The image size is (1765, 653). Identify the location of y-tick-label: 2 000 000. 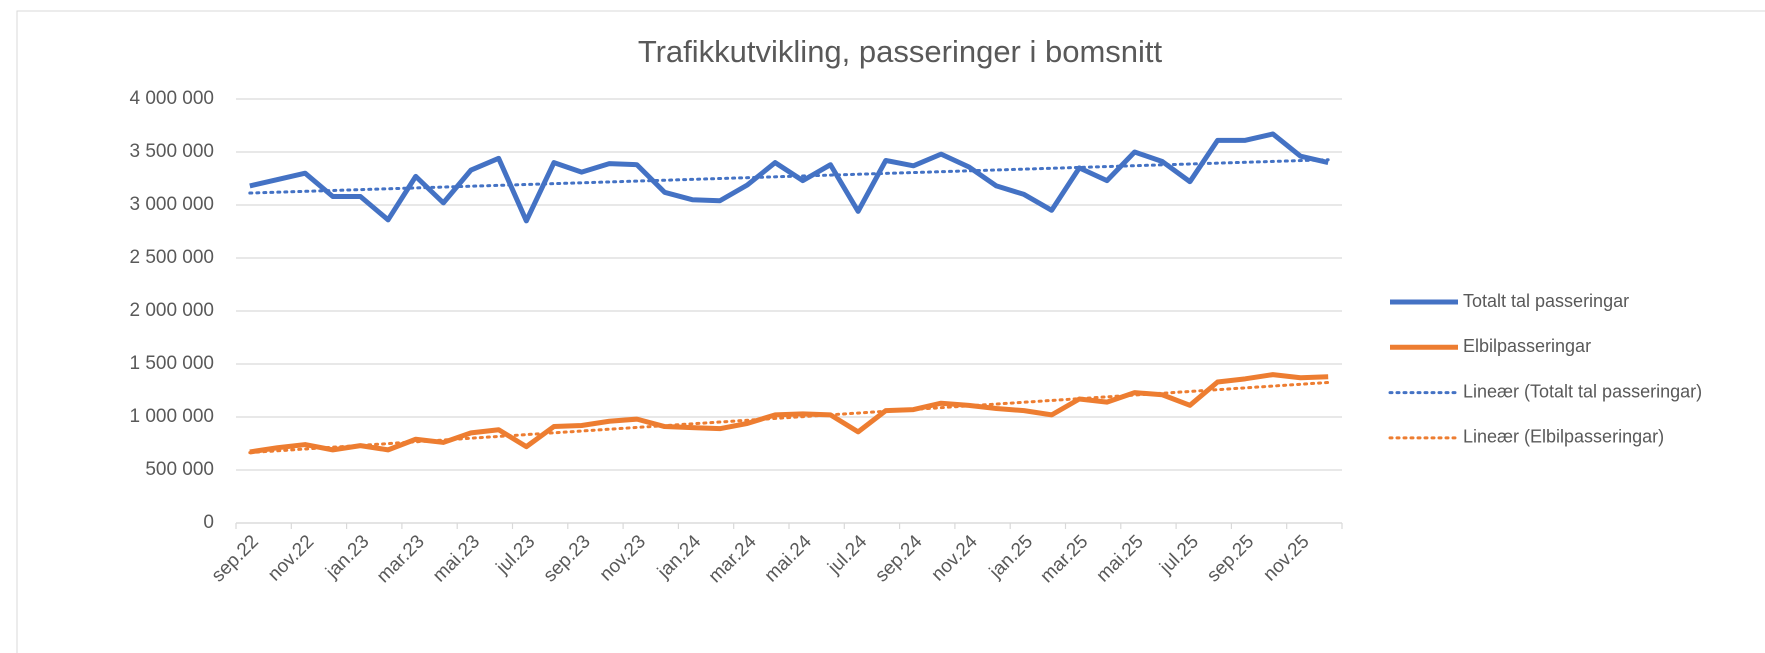
(171, 310).